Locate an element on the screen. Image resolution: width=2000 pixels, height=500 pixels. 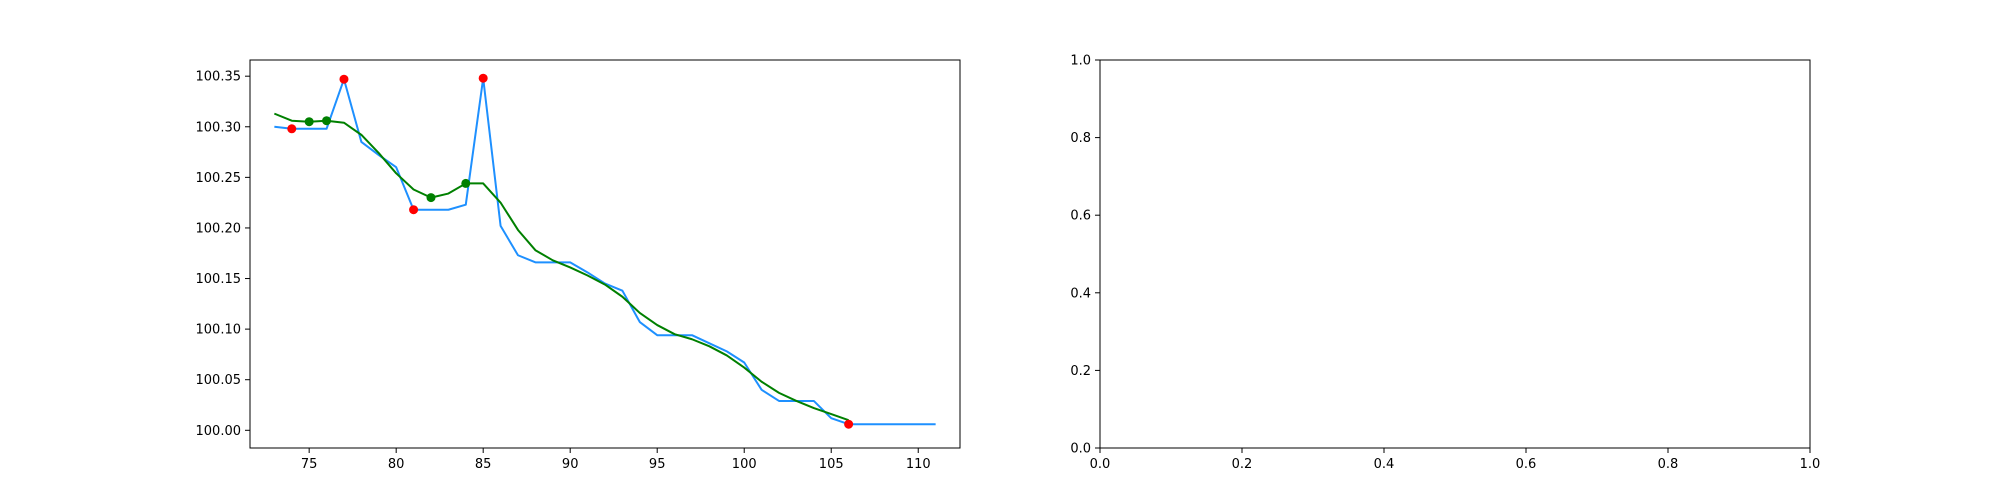
y-tick-label: 100.15 is located at coordinates (219, 279).